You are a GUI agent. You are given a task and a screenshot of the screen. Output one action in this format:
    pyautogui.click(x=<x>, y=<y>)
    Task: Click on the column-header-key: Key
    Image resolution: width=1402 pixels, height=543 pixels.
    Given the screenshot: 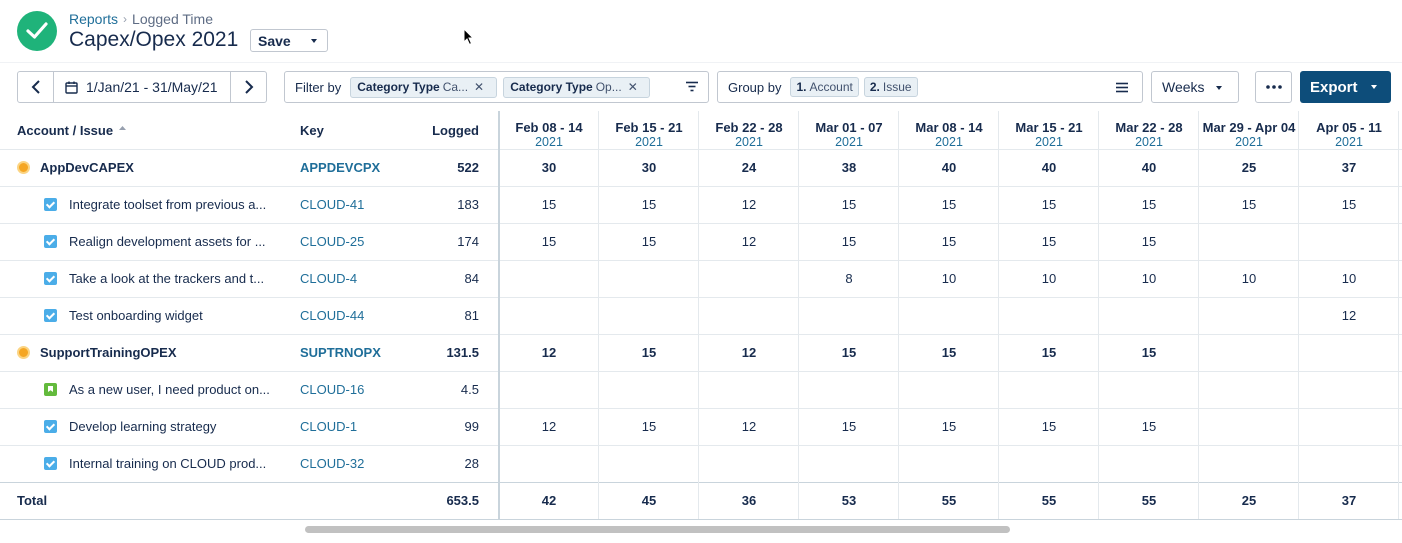 What is the action you would take?
    pyautogui.click(x=312, y=130)
    